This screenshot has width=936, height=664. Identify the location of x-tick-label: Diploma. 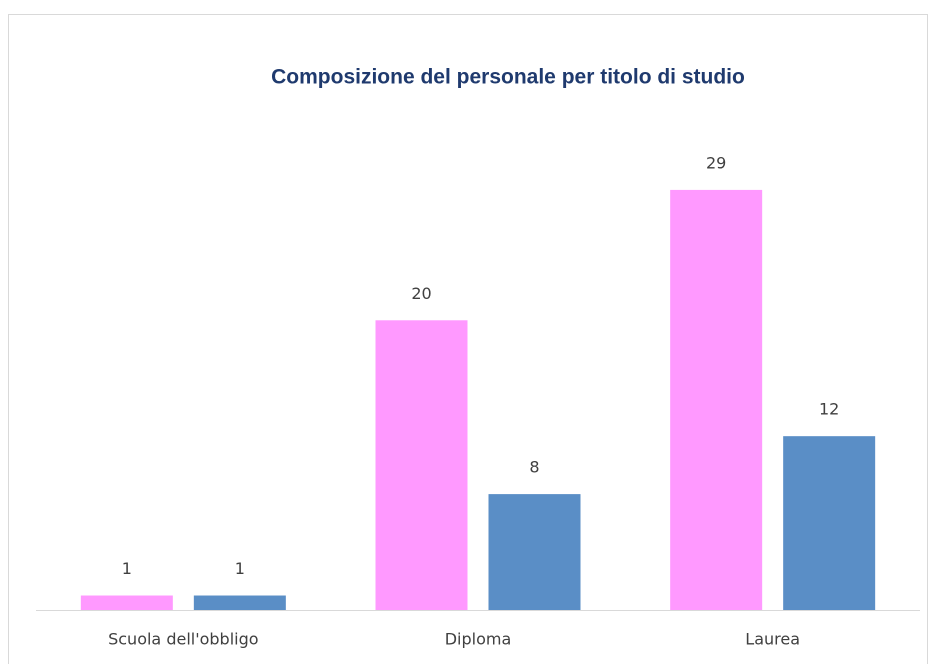
(478, 639).